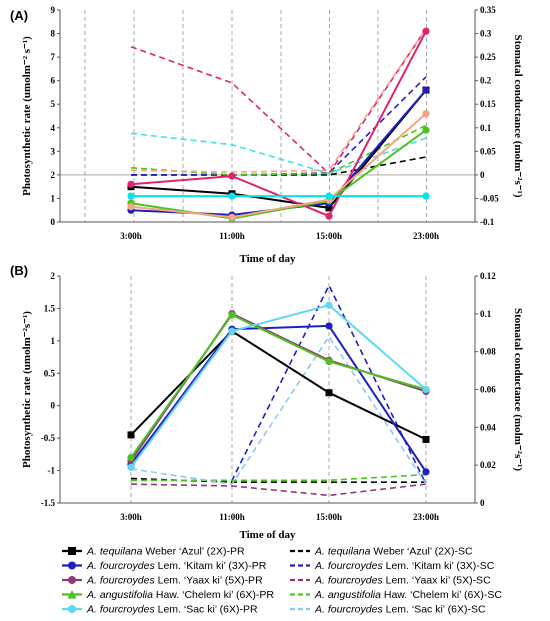  I want to click on legend-cultivar: Haw. ‘Chelem ki’ (6X)-SC, so click(441, 595).